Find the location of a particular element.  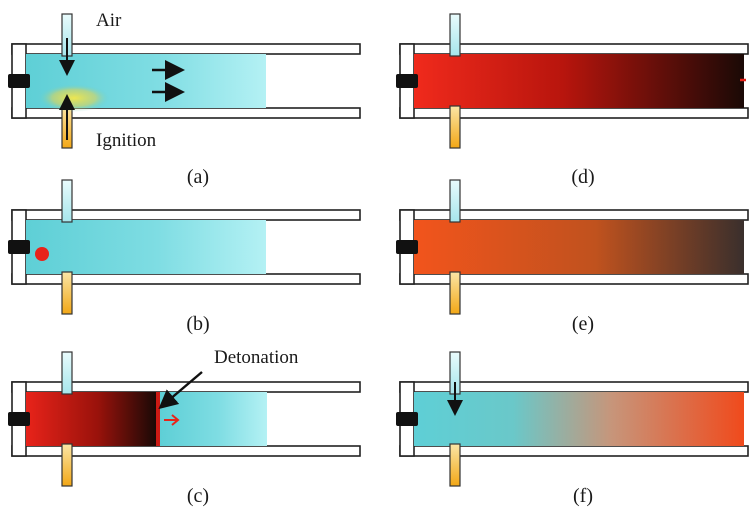

panel-d is located at coordinates (572, 81).